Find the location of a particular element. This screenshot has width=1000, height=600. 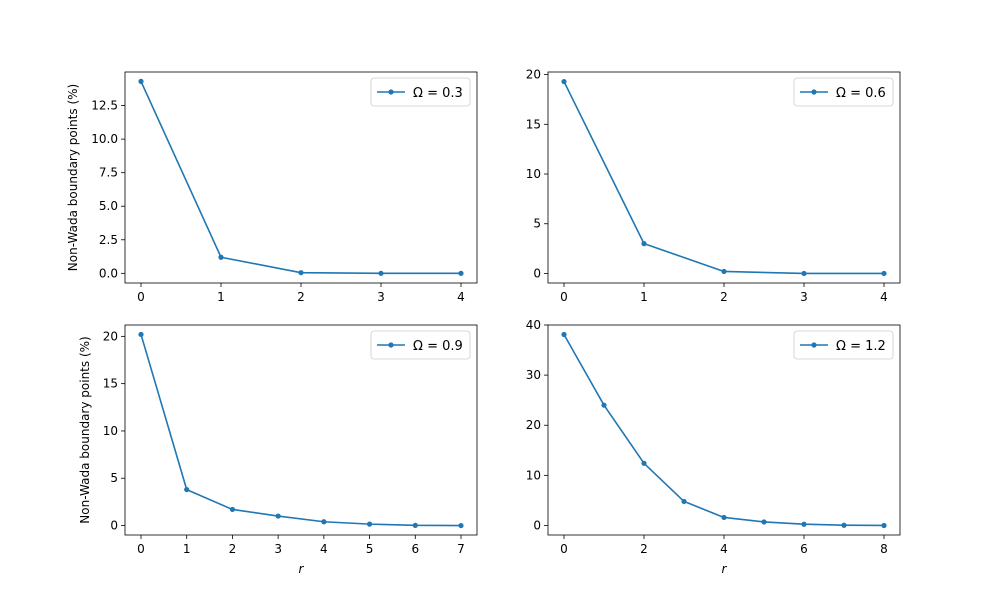

x-tick-label: 5 is located at coordinates (370, 549).